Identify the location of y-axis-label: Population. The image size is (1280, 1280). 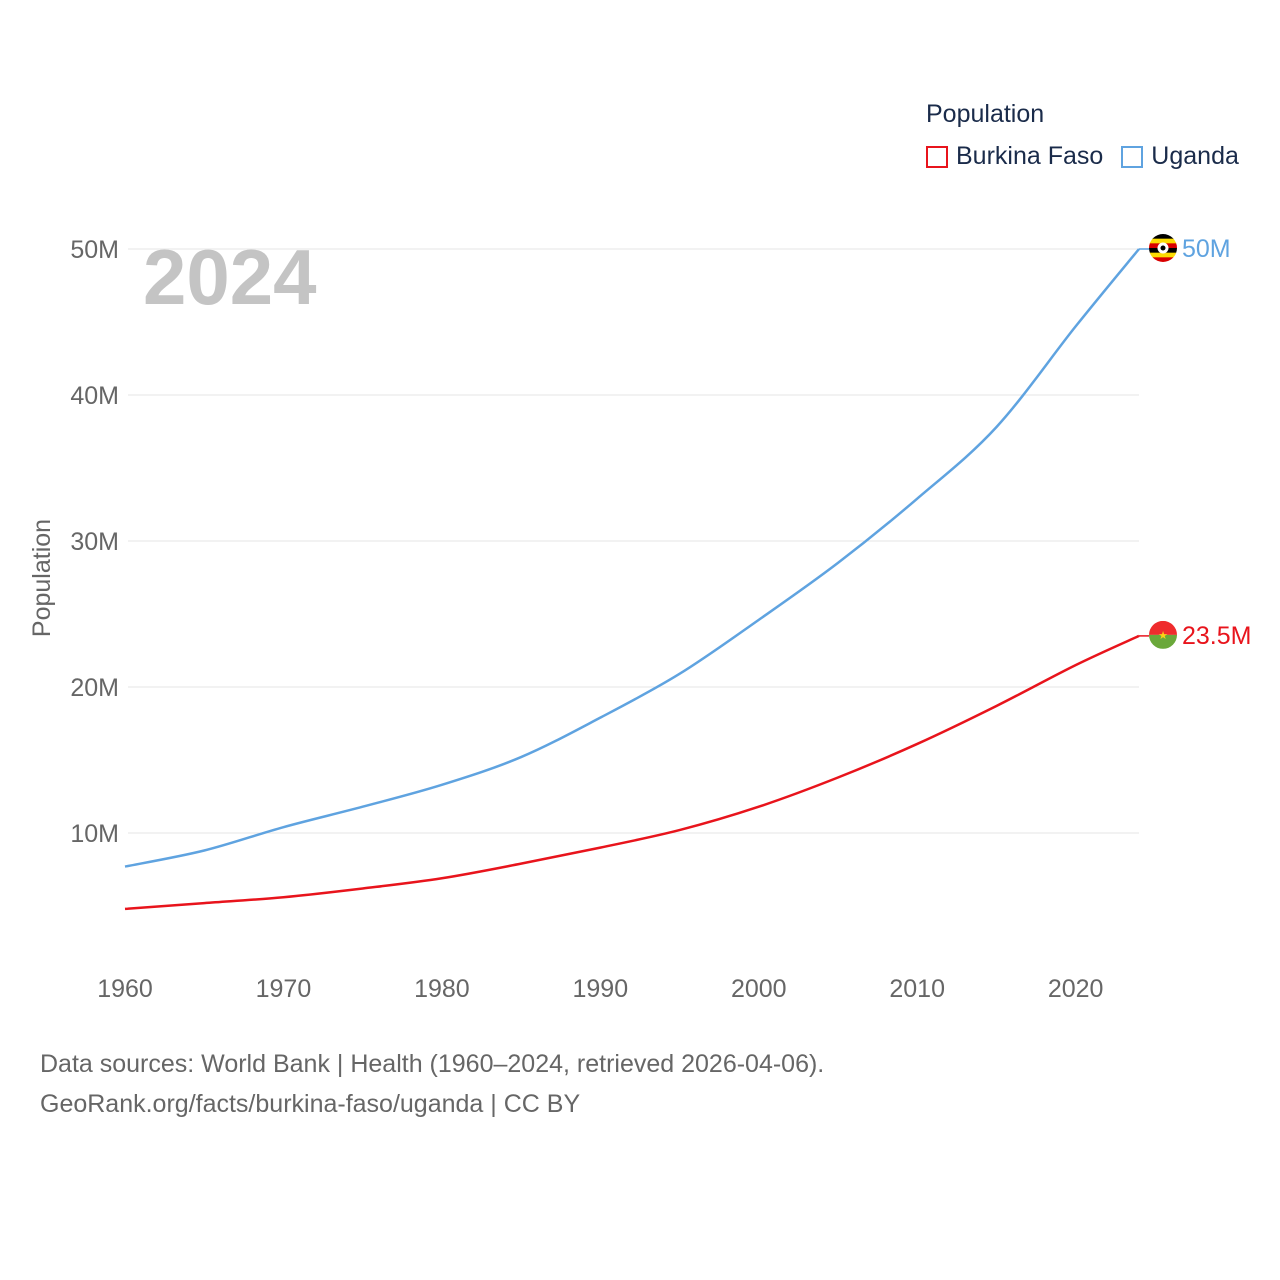
(42, 578).